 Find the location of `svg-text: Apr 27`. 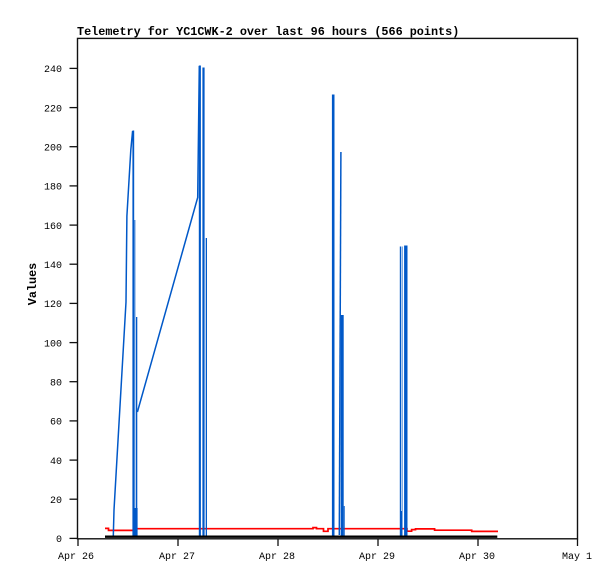

svg-text: Apr 27 is located at coordinates (177, 557).